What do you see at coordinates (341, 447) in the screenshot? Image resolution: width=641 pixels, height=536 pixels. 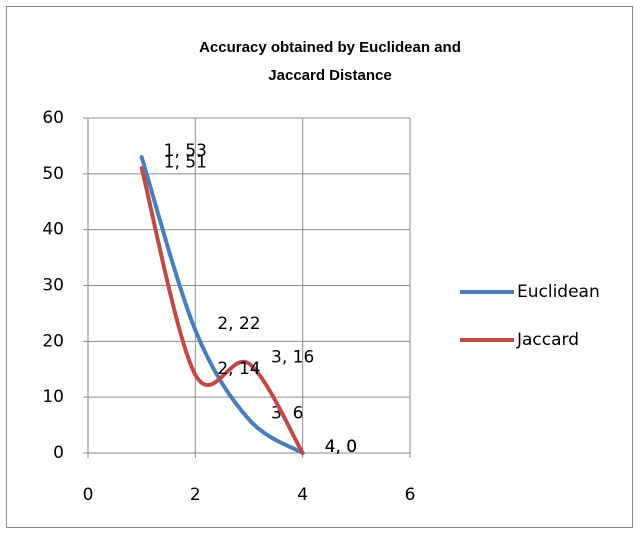 I see `data-label: 4, 0` at bounding box center [341, 447].